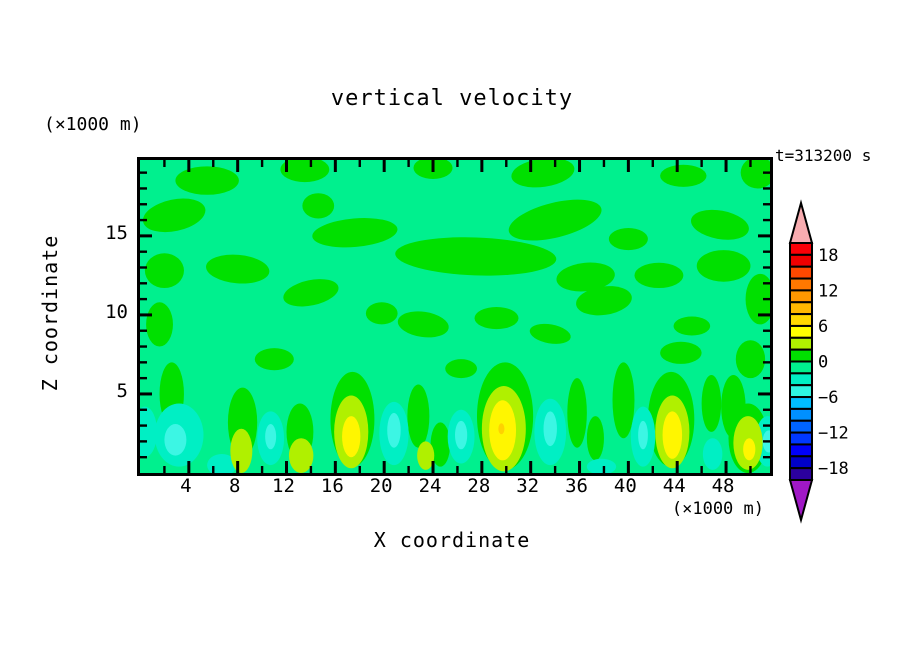 Image resolution: width=904 pixels, height=654 pixels. What do you see at coordinates (116, 232) in the screenshot?
I see `y-tick-label: 15` at bounding box center [116, 232].